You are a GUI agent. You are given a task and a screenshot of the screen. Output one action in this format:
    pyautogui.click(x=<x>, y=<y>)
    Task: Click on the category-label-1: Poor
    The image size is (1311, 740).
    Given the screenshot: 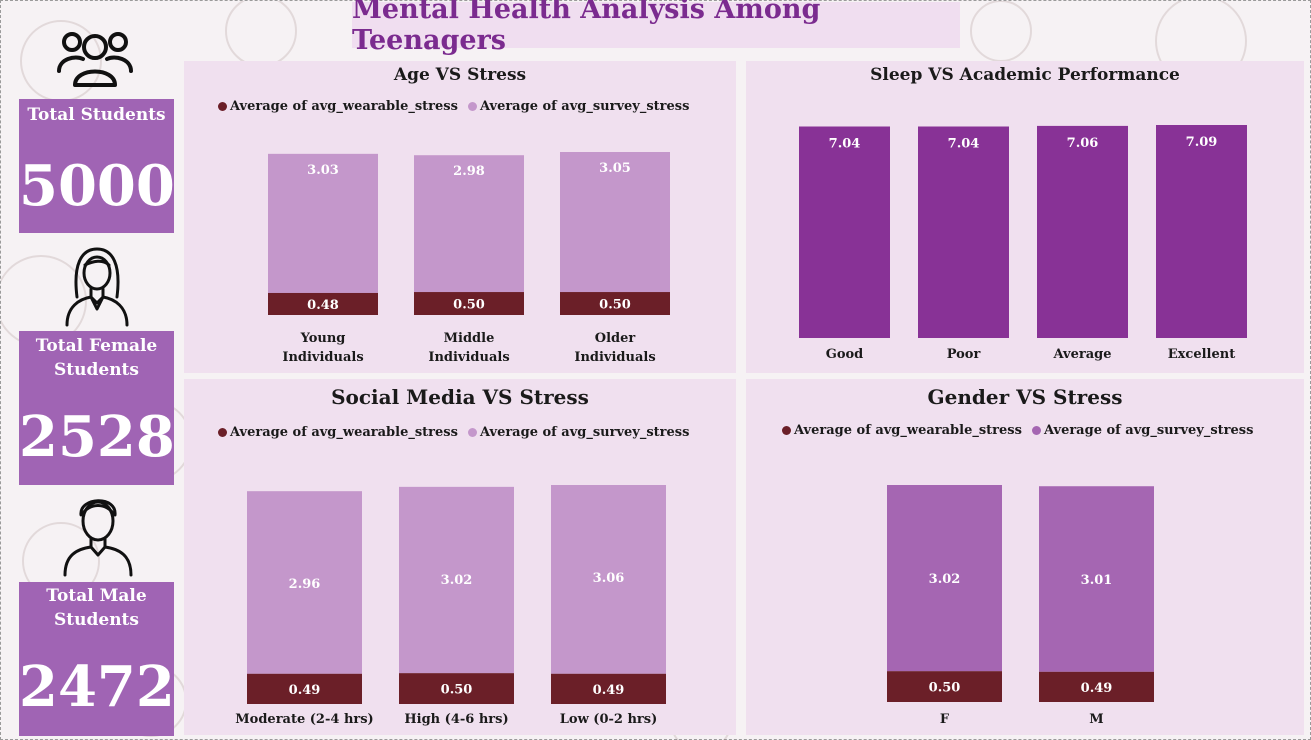 What is the action you would take?
    pyautogui.click(x=964, y=354)
    